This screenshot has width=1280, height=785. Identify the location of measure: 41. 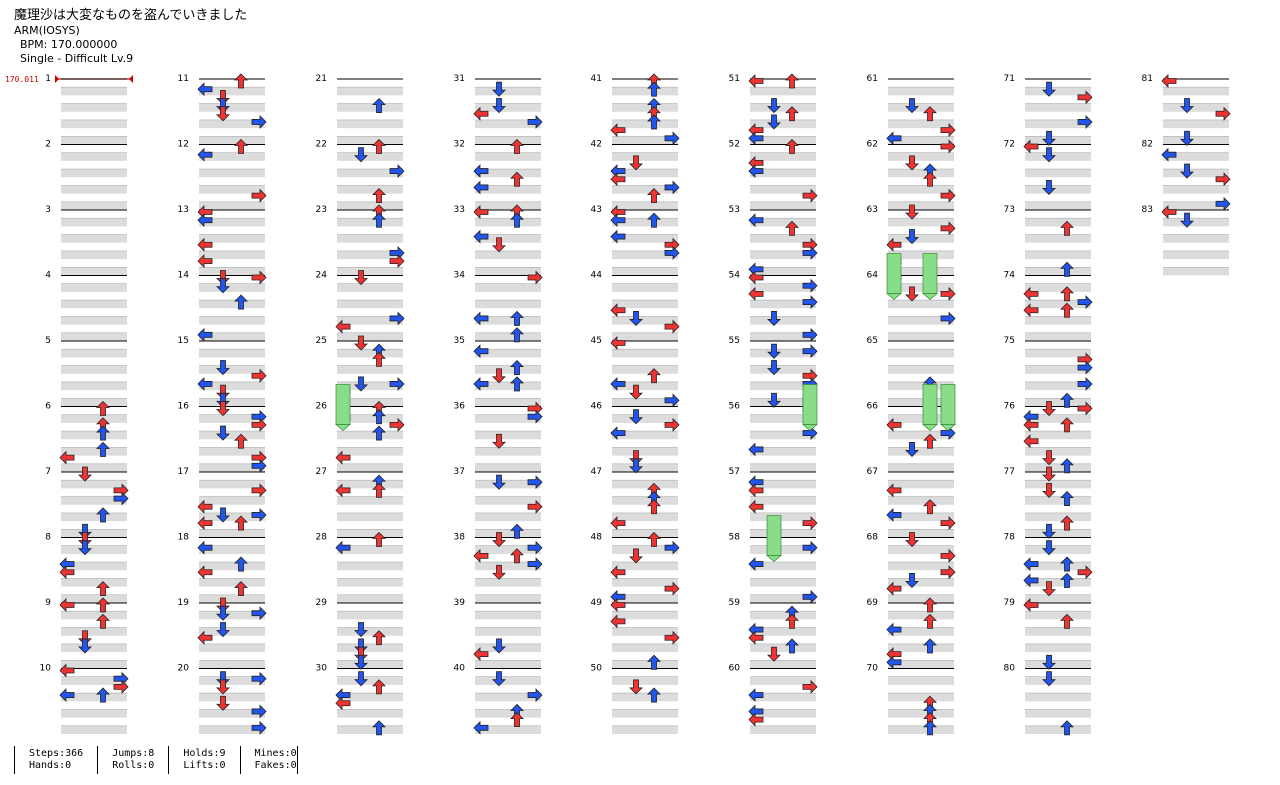
(634, 109).